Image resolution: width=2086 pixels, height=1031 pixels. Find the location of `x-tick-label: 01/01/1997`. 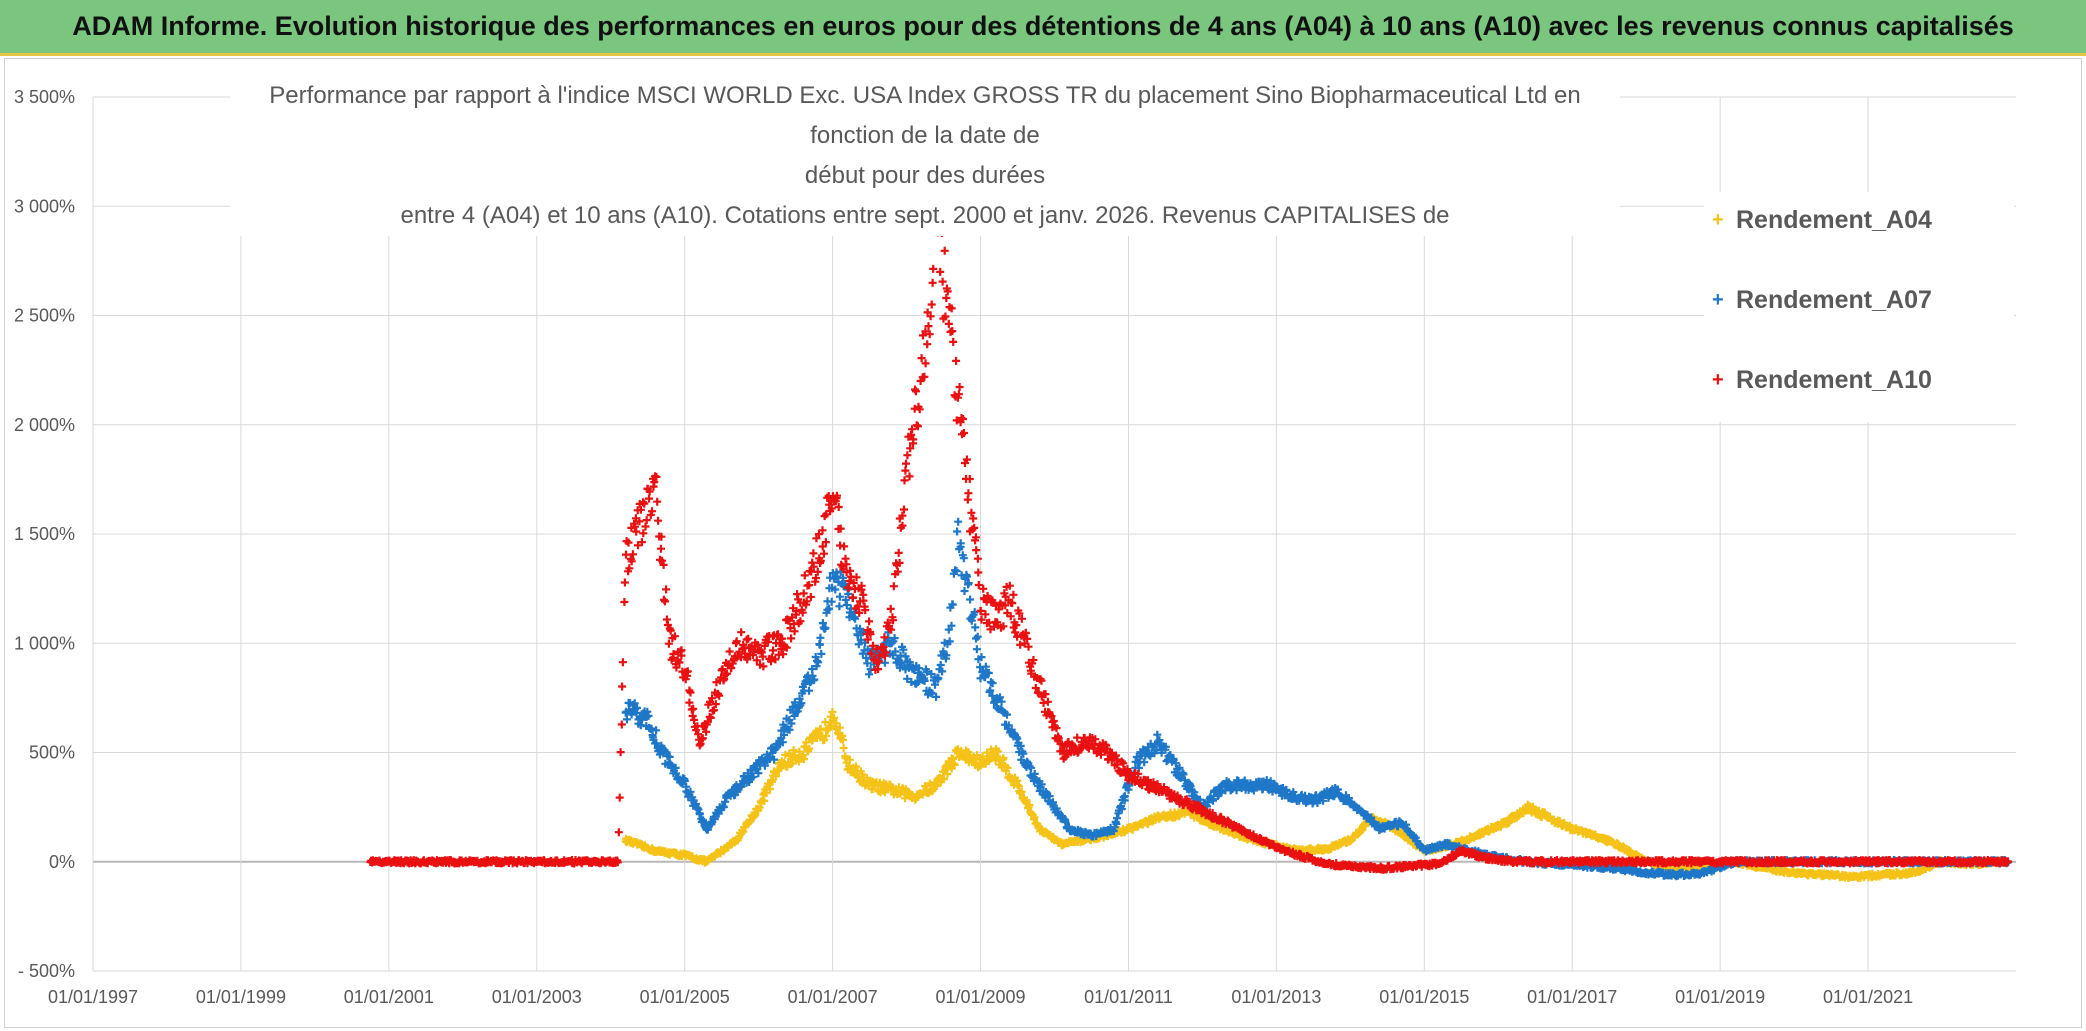

x-tick-label: 01/01/1997 is located at coordinates (93, 997).